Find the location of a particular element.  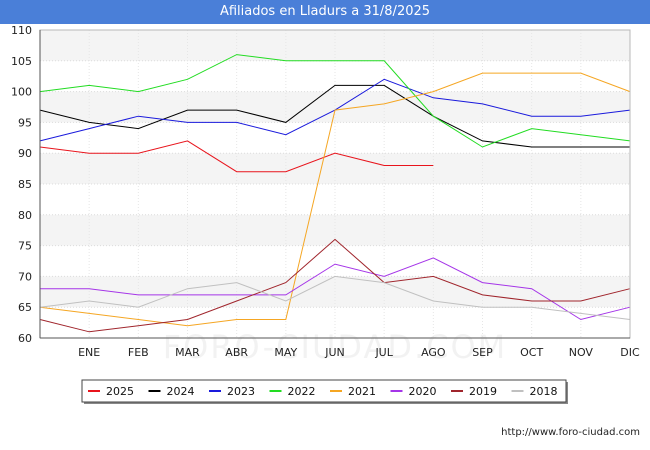

legend-label-2019: 2019 is located at coordinates (483, 391).